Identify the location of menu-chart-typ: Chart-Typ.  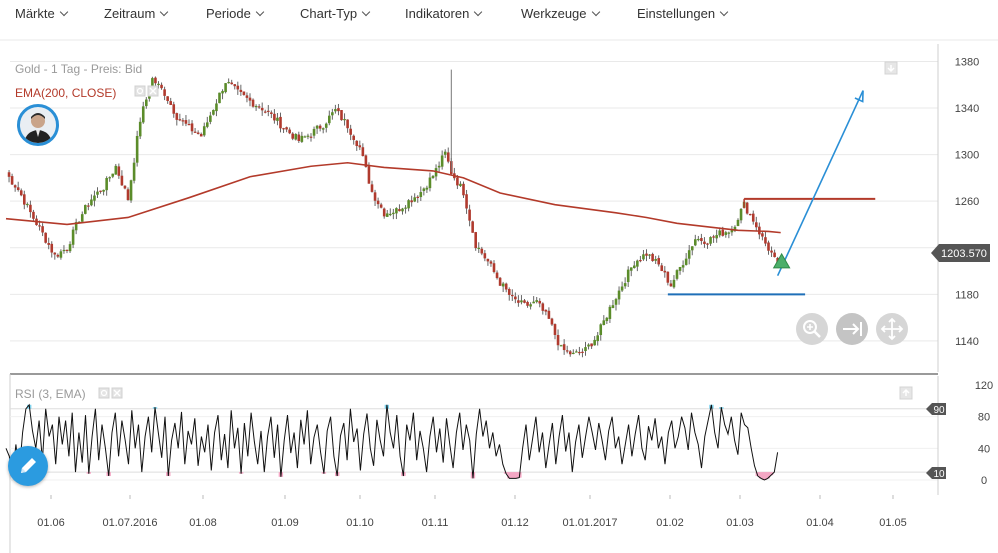
(335, 13).